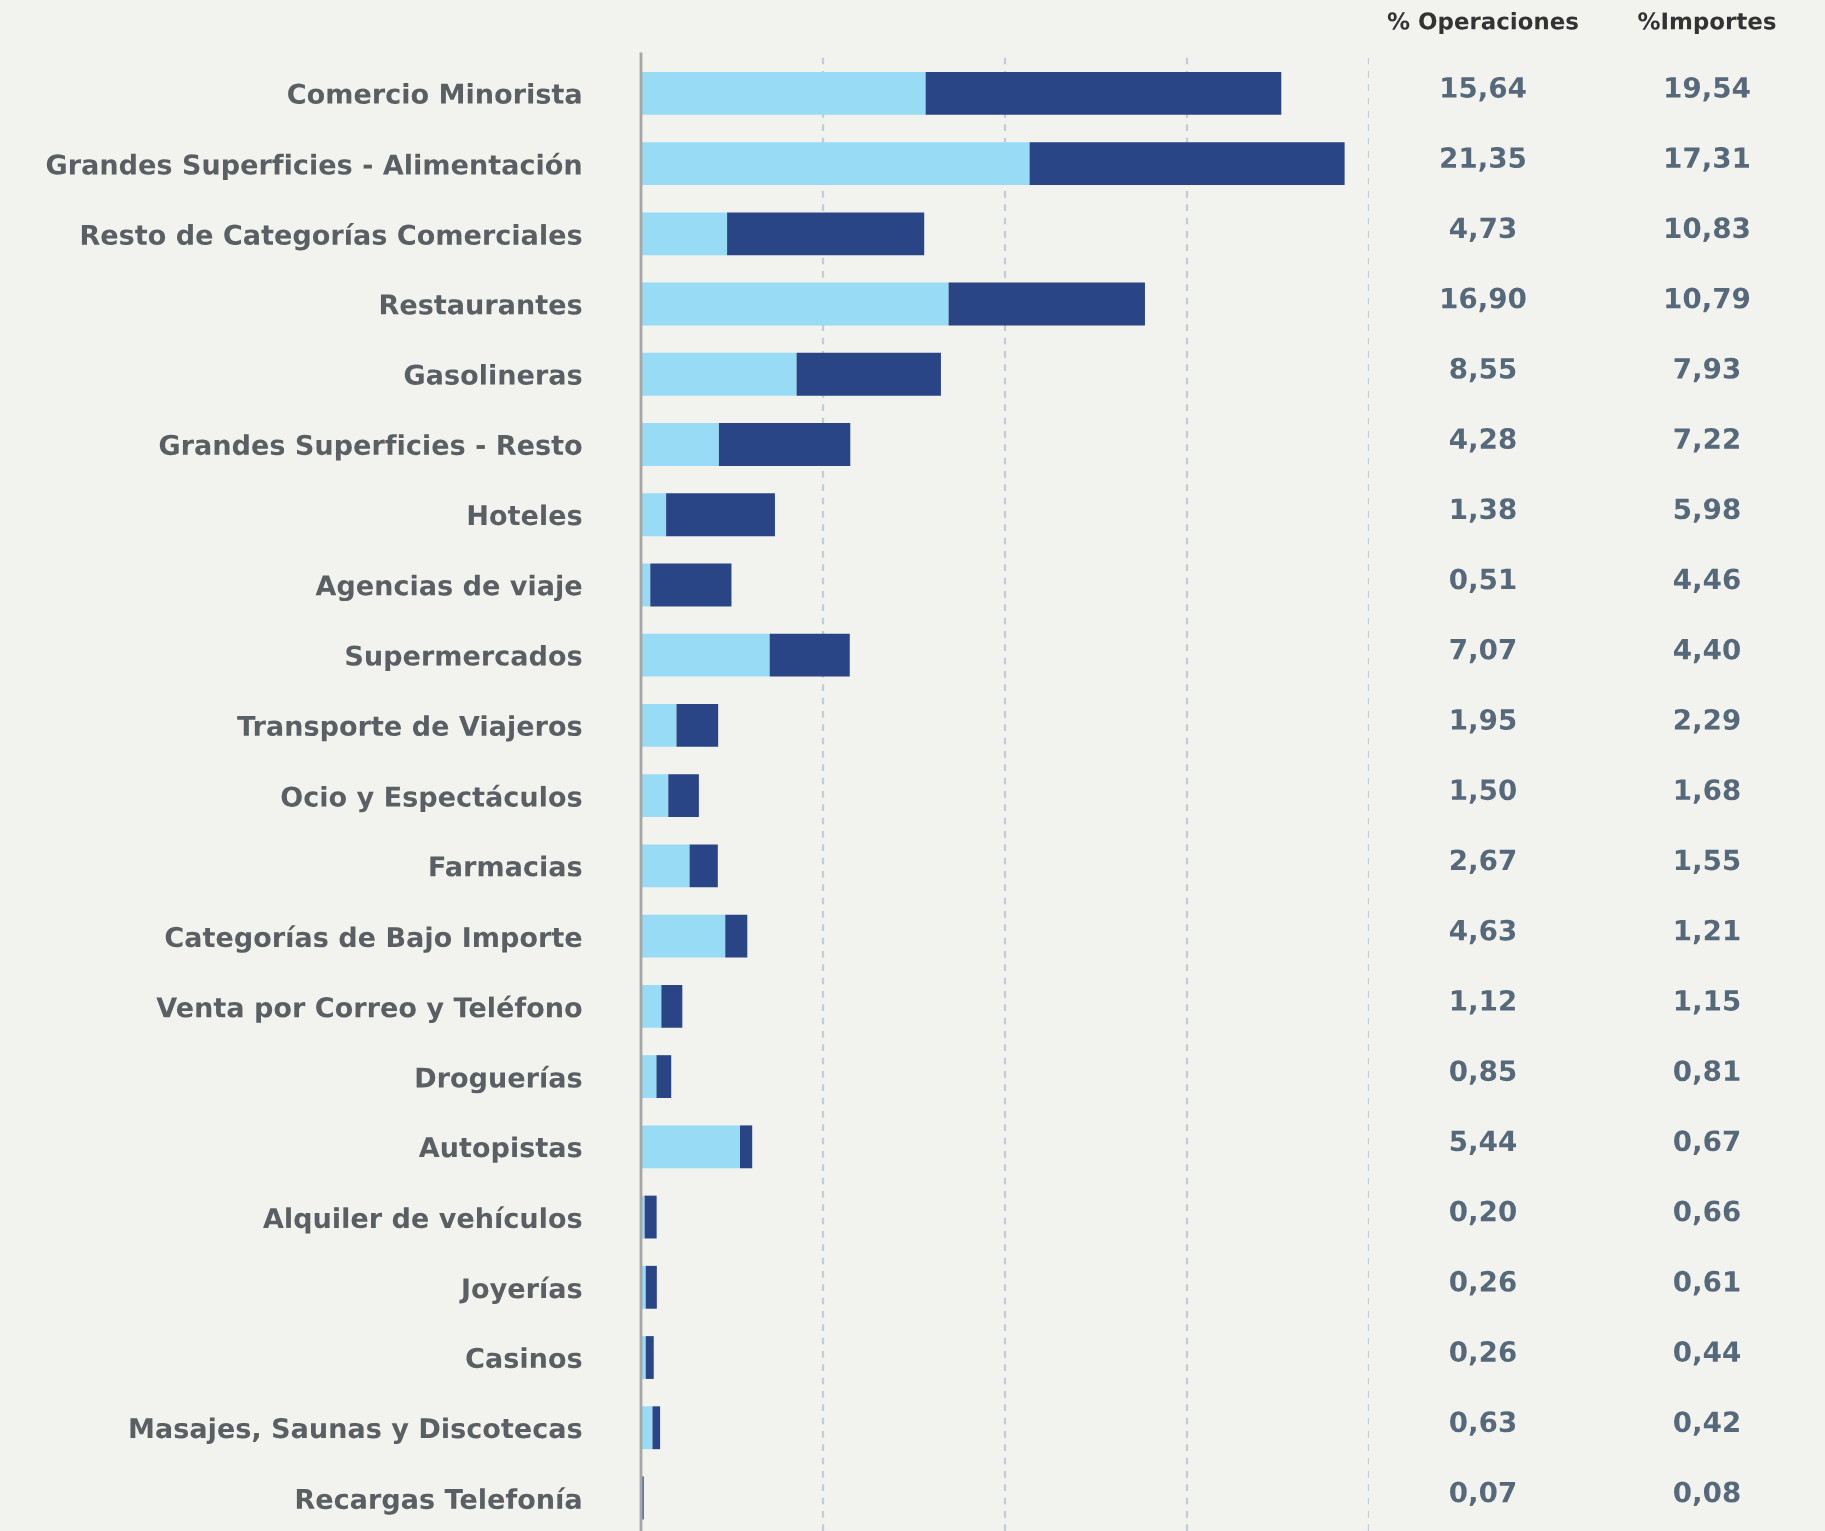  Describe the element at coordinates (1483, 1423) in the screenshot. I see `data-label: 0,63` at that location.